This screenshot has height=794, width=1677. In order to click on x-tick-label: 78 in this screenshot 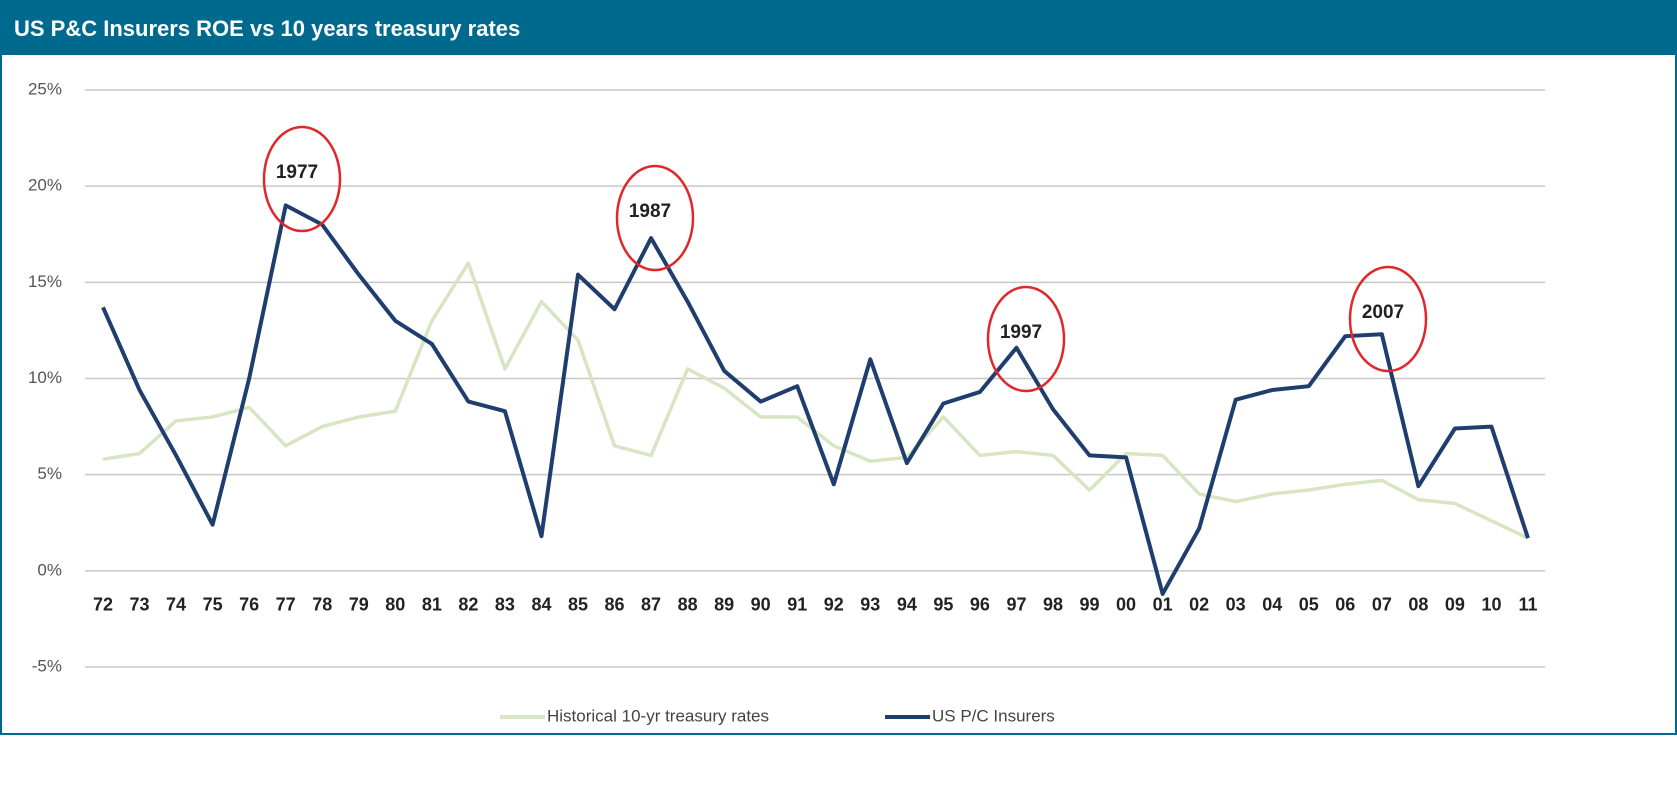, I will do `click(322, 605)`.